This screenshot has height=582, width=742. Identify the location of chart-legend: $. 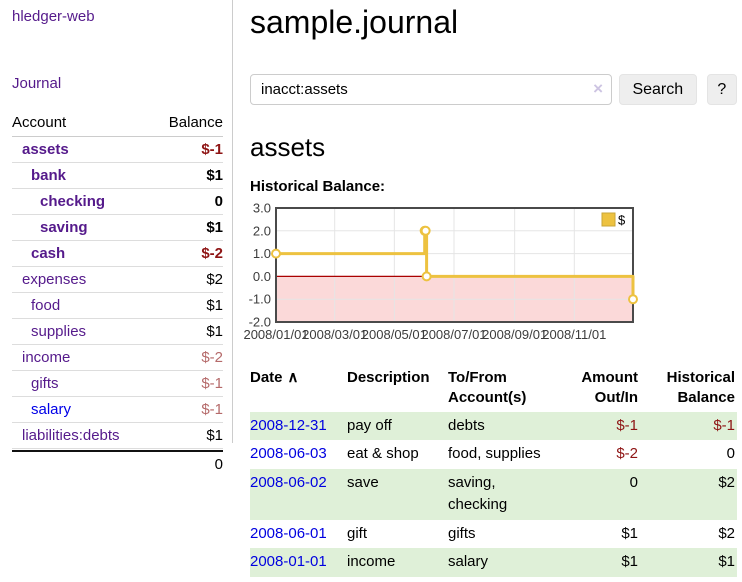
(613, 220).